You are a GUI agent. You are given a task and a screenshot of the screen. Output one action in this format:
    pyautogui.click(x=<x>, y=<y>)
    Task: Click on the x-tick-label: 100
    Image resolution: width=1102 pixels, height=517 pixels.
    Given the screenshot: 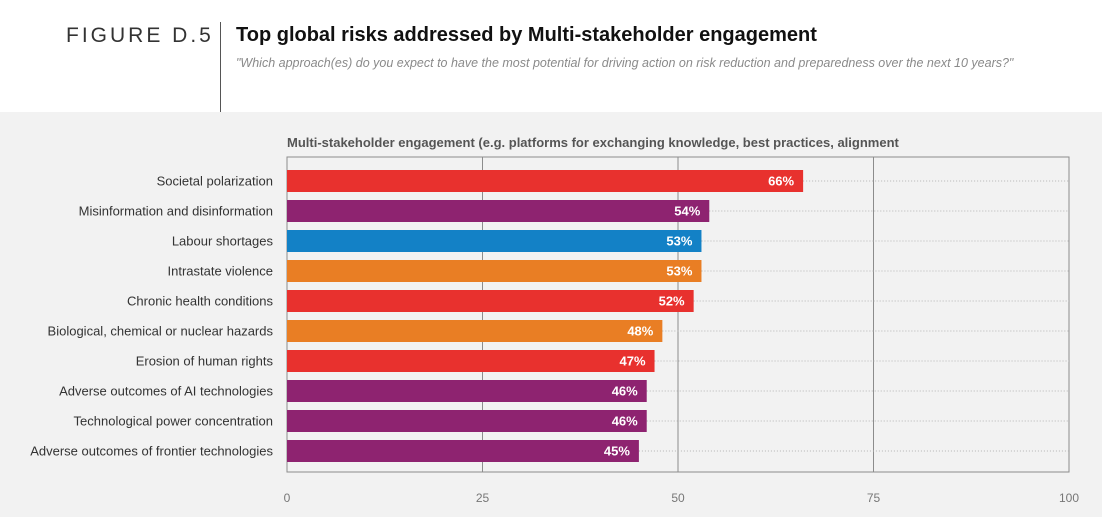 What is the action you would take?
    pyautogui.click(x=1069, y=498)
    